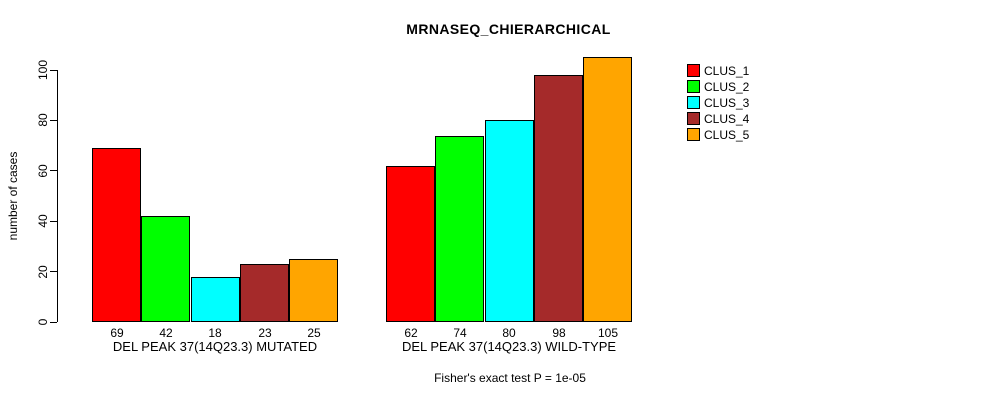  What do you see at coordinates (215, 346) in the screenshot?
I see `group-label: DEL PEAK 37(14Q23.3) MUTATED` at bounding box center [215, 346].